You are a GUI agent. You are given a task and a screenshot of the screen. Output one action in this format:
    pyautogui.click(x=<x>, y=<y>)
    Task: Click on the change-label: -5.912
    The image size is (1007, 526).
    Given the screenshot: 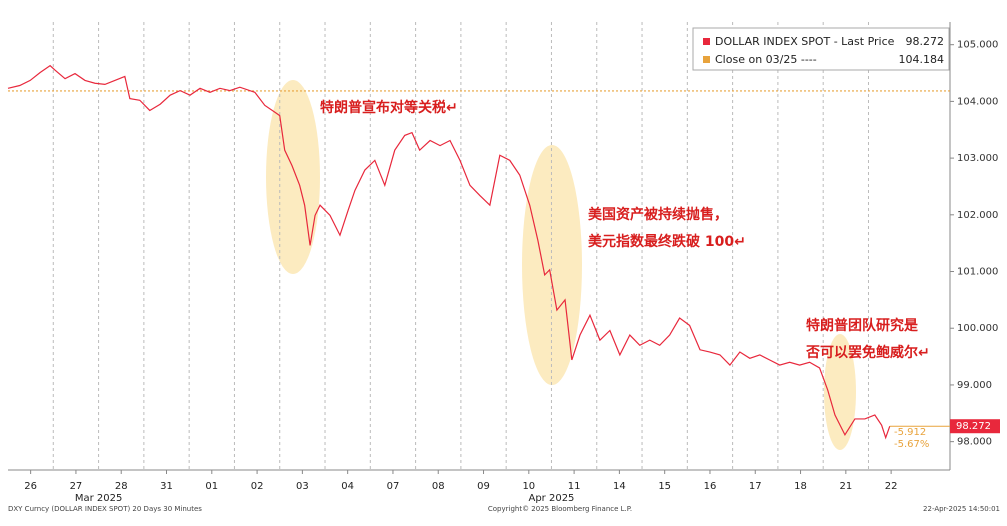 What is the action you would take?
    pyautogui.click(x=910, y=432)
    